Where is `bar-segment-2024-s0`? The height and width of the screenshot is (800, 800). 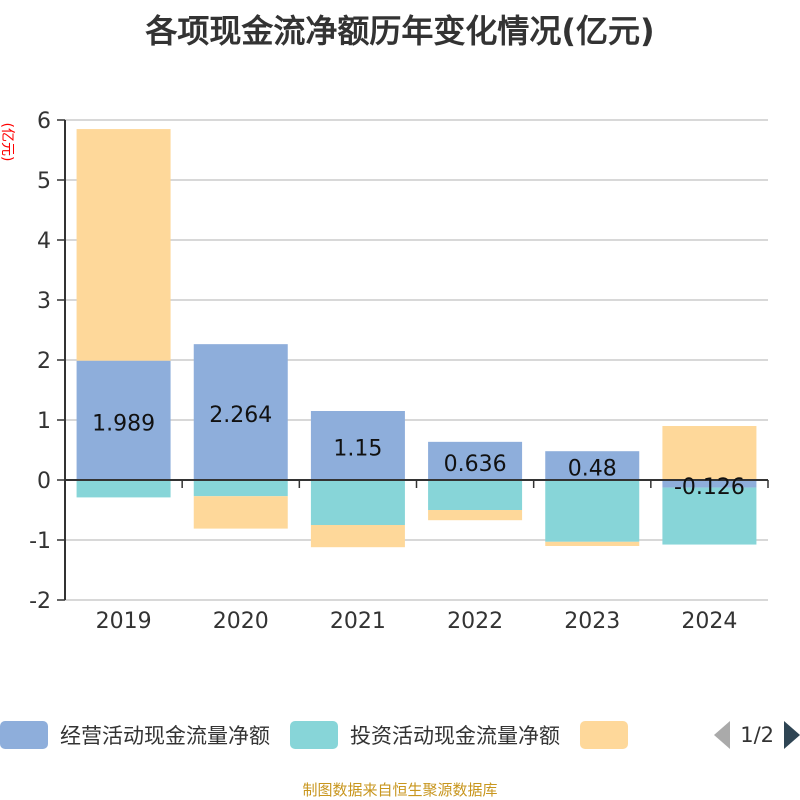 bar-segment-2024-s0 is located at coordinates (709, 484).